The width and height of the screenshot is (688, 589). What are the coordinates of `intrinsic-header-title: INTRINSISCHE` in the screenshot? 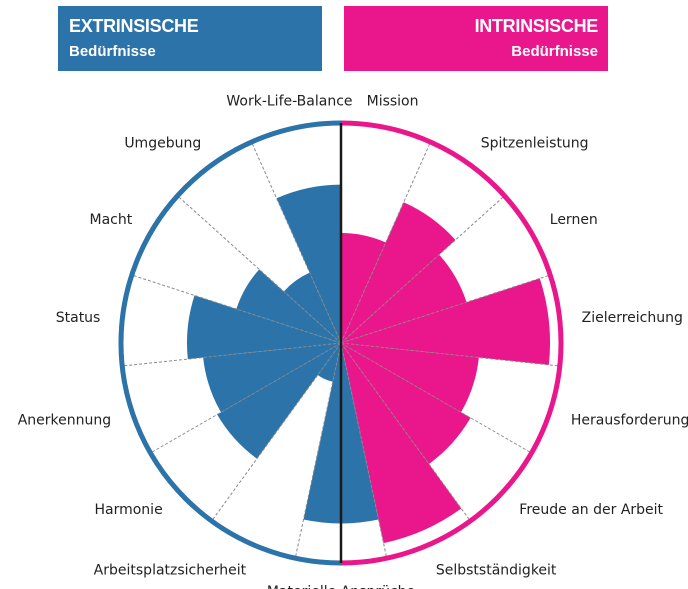 It's located at (536, 26).